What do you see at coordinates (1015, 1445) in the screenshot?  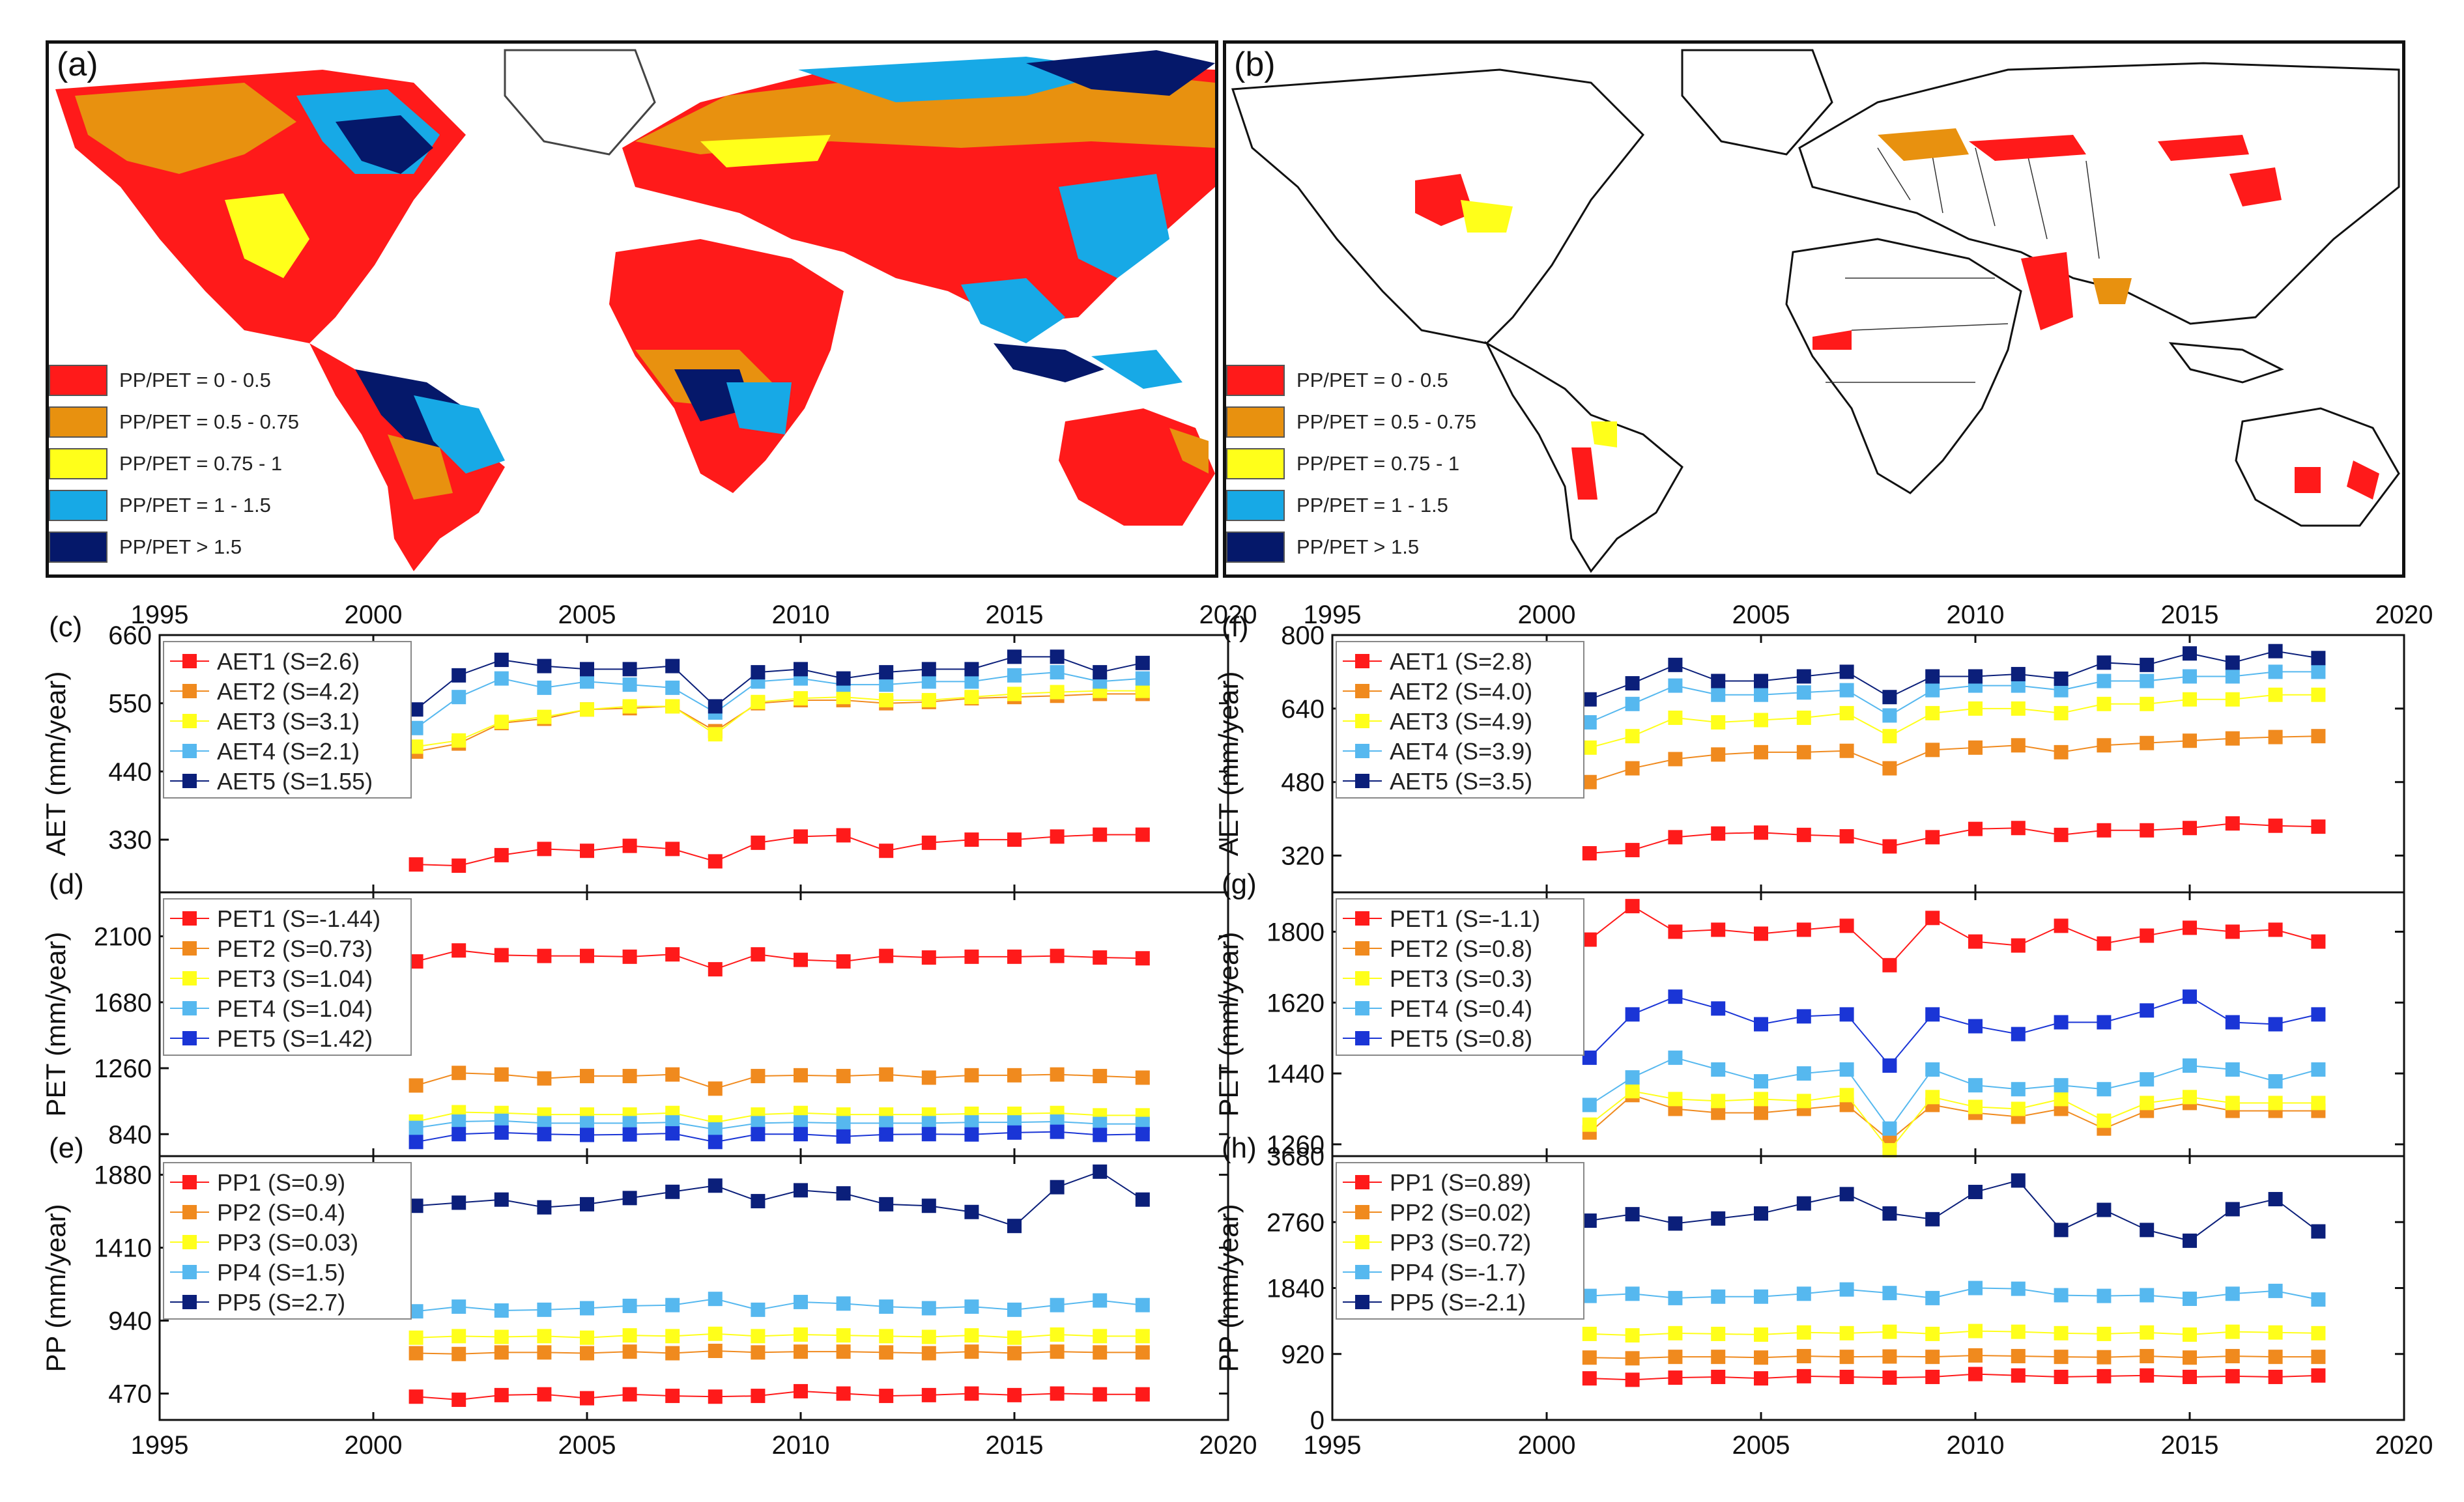 I see `x-tick-label: 2015` at bounding box center [1015, 1445].